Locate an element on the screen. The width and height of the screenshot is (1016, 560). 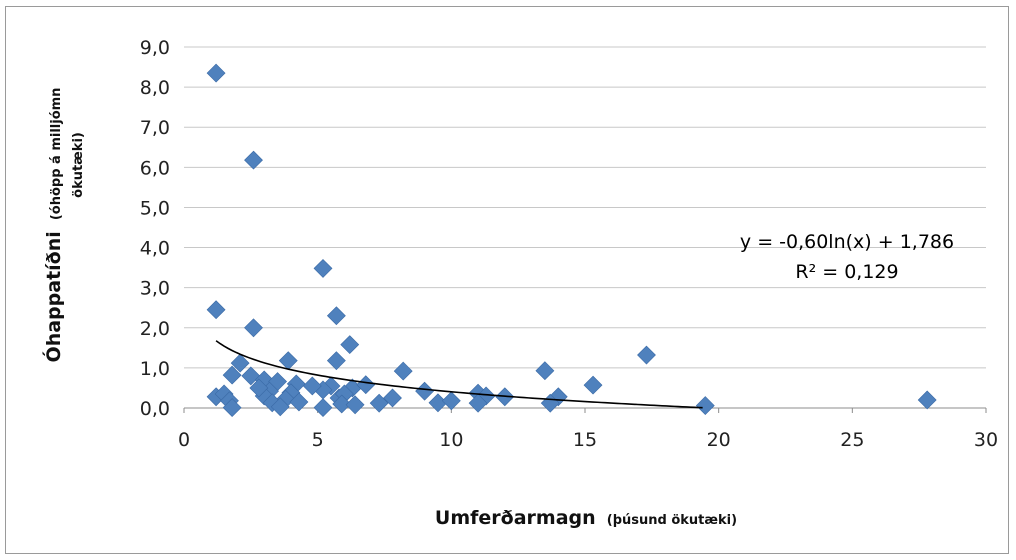
y-tick-label: 4,0 is located at coordinates (155, 249).